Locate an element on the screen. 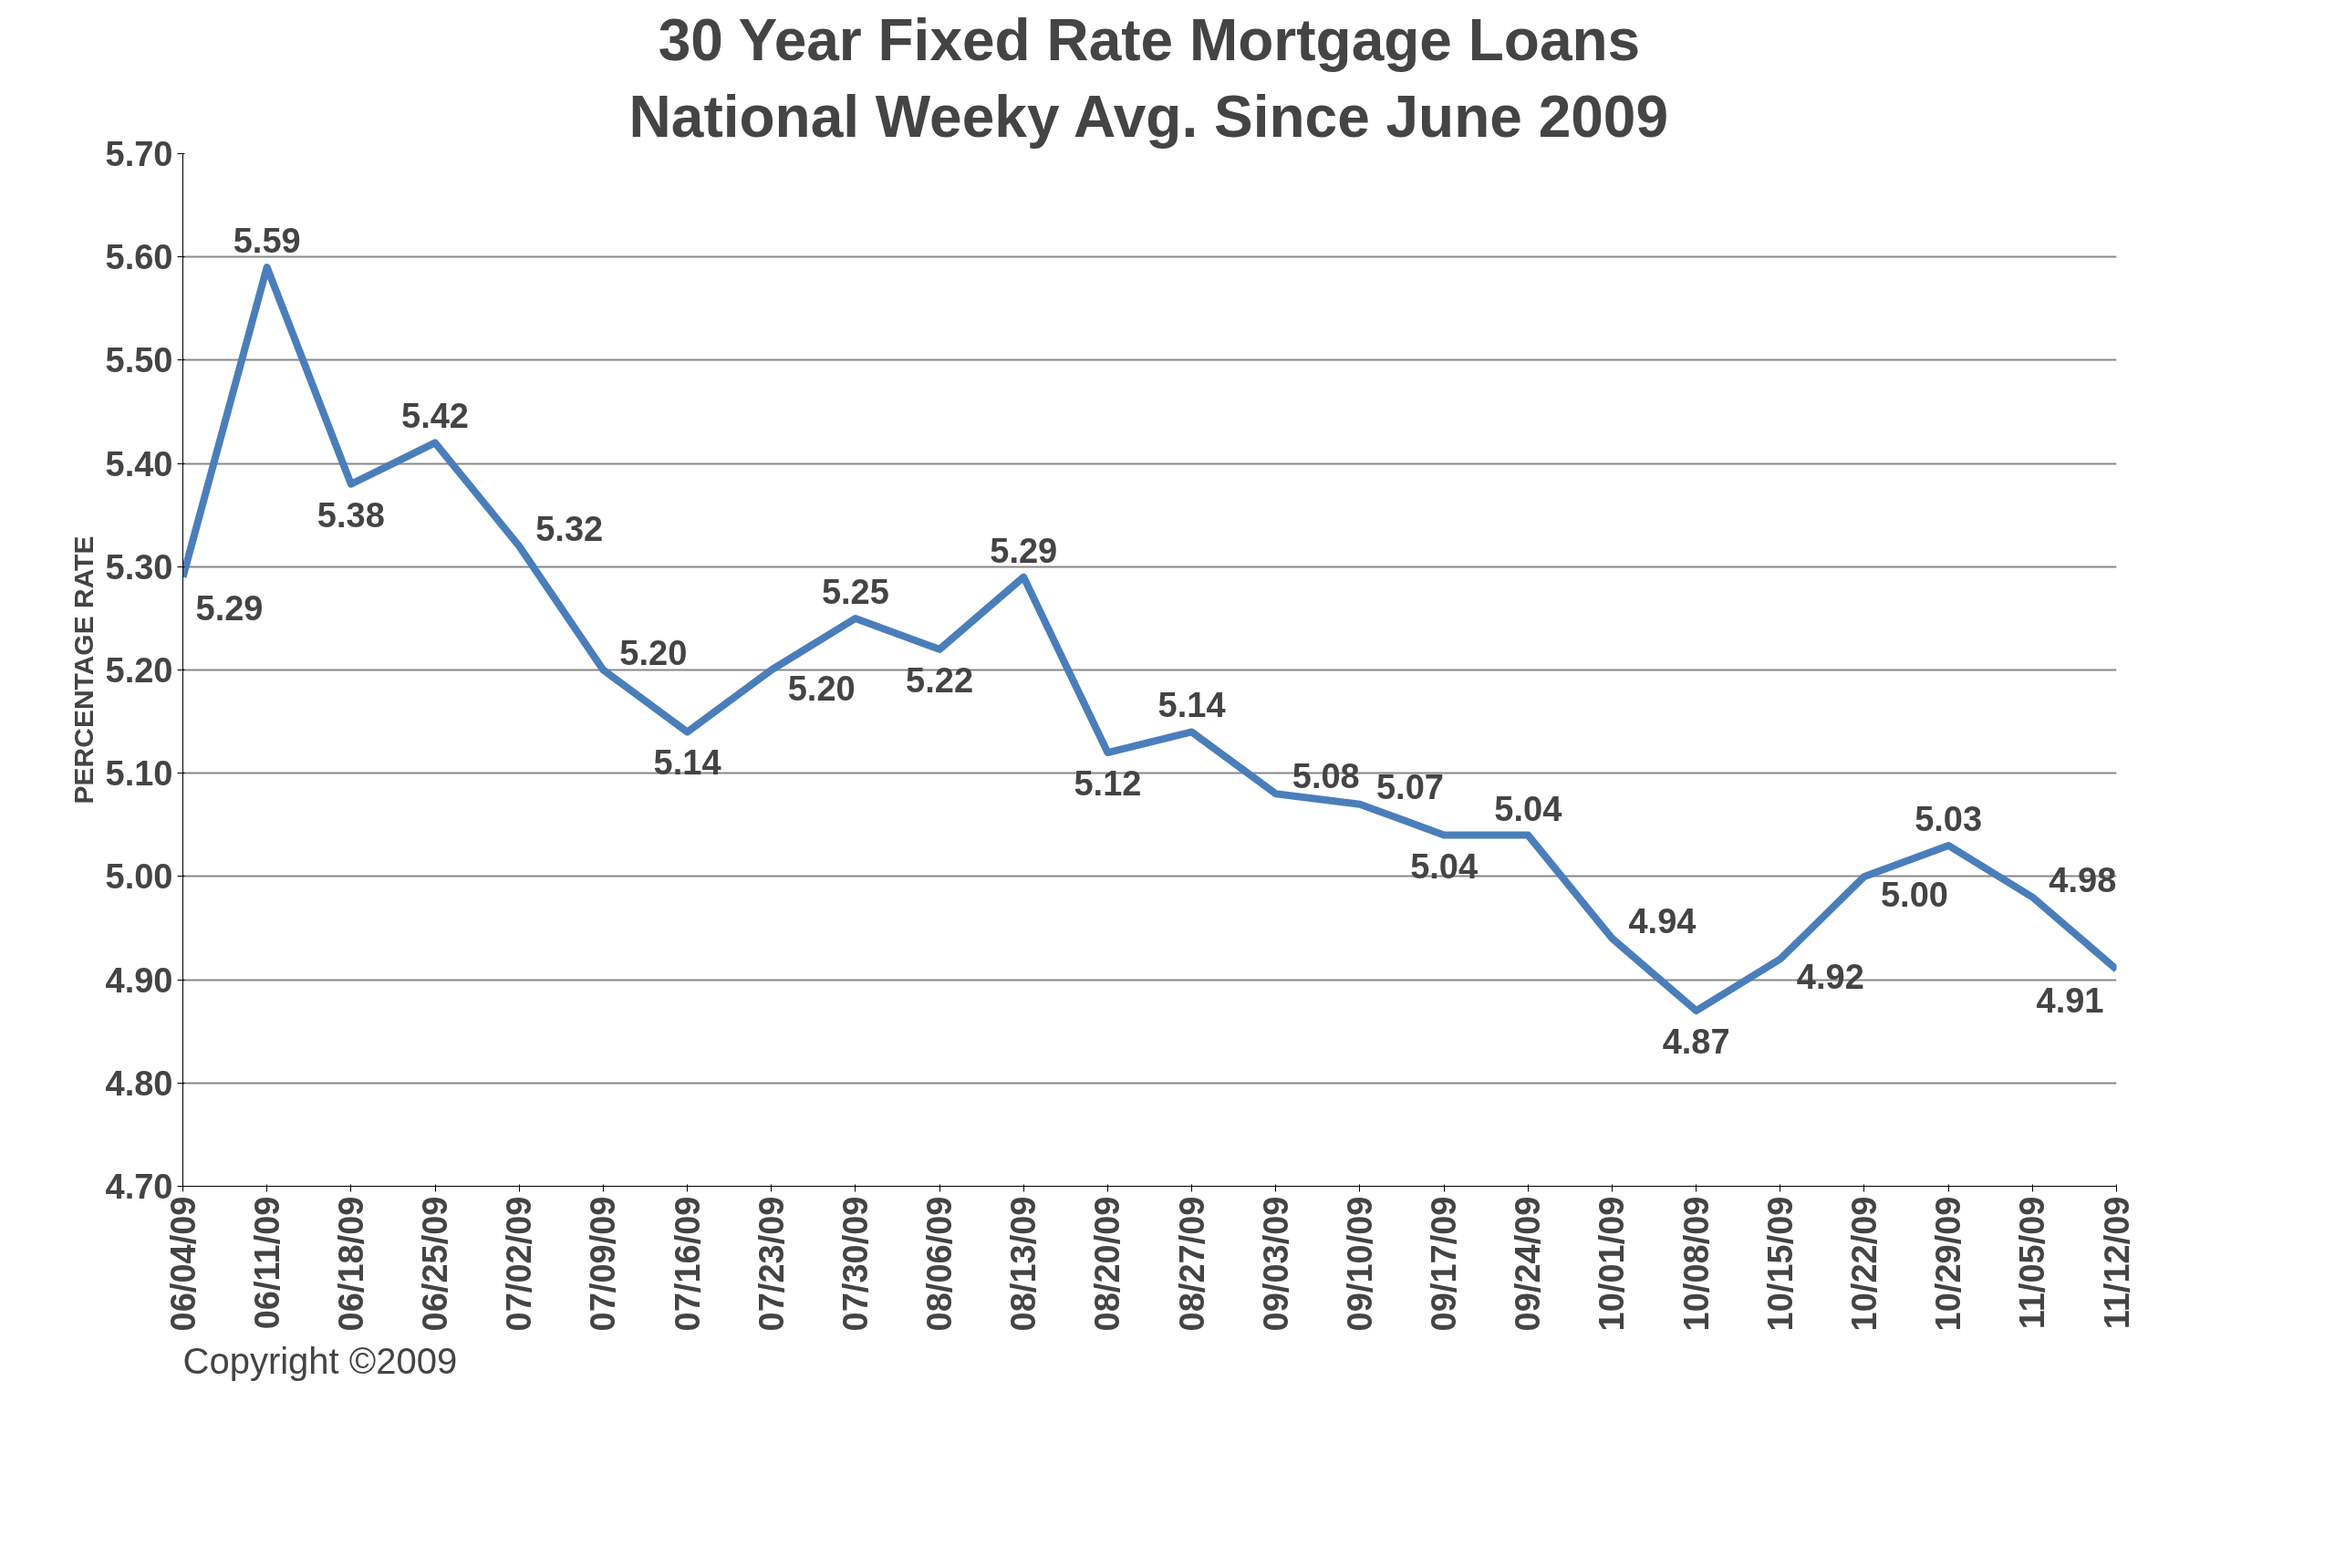 This screenshot has width=2335, height=1568. x-tick-label: 08/20/09 is located at coordinates (1107, 1264).